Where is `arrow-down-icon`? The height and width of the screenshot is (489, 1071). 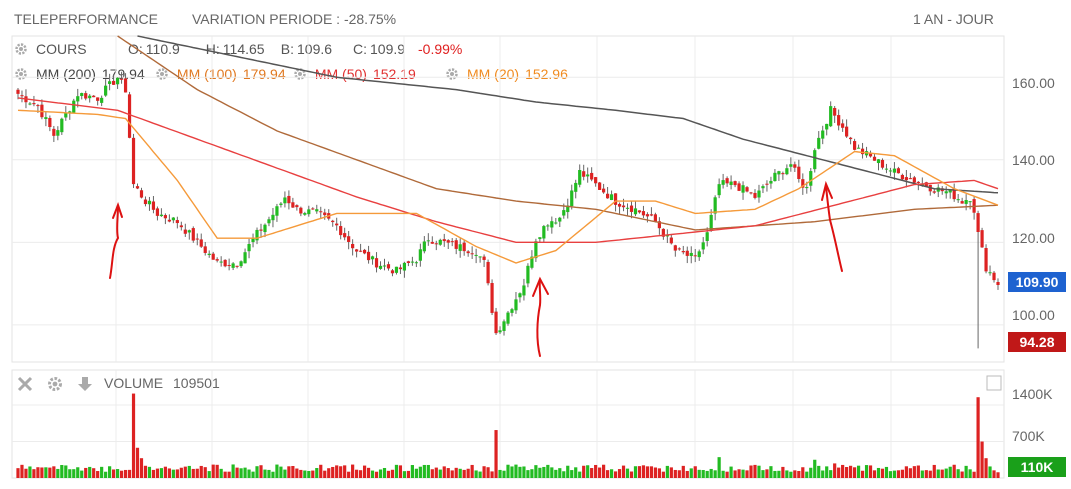 arrow-down-icon is located at coordinates (85, 384).